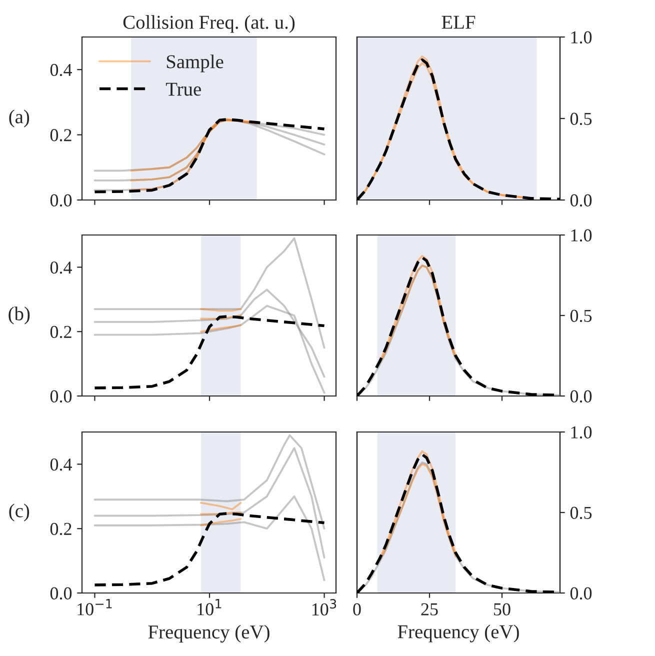 The image size is (655, 656). Describe the element at coordinates (429, 609) in the screenshot. I see `x-tick-label: 25` at that location.